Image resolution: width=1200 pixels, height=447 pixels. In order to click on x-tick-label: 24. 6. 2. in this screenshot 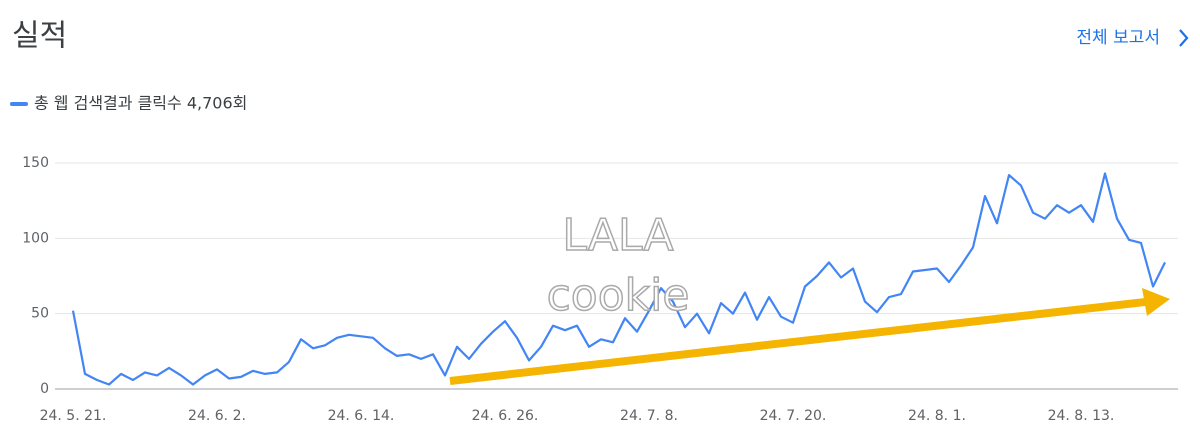, I will do `click(217, 416)`.